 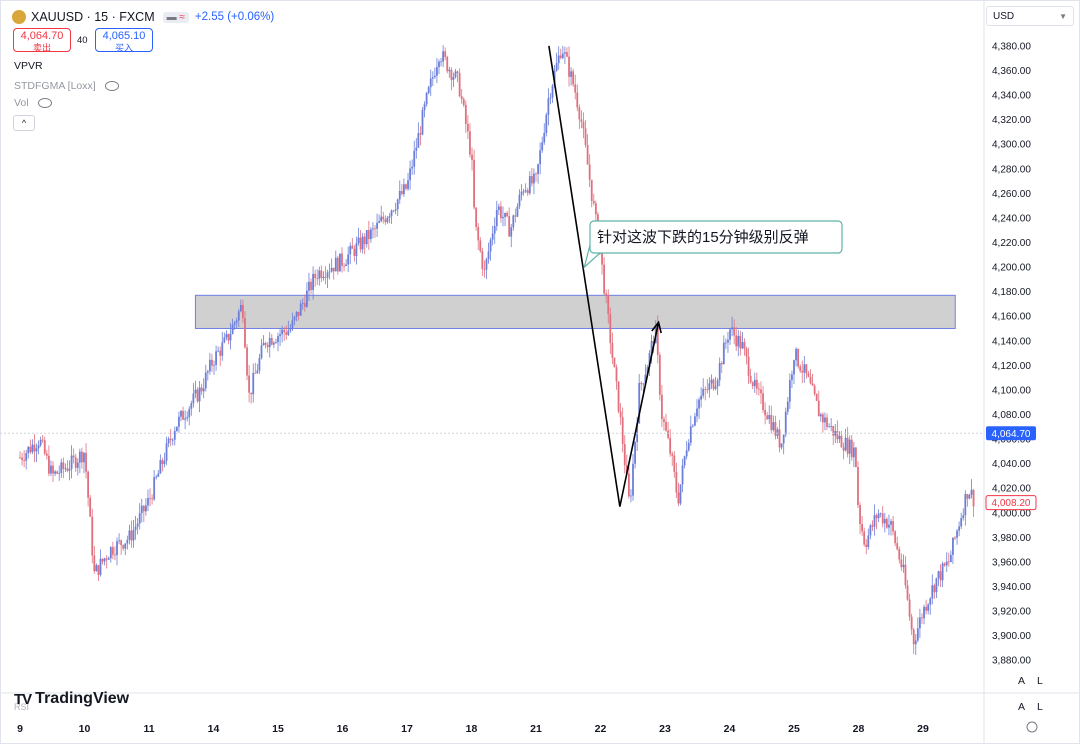 What do you see at coordinates (24, 123) in the screenshot?
I see `collapse-chevron-up-icon: ^` at bounding box center [24, 123].